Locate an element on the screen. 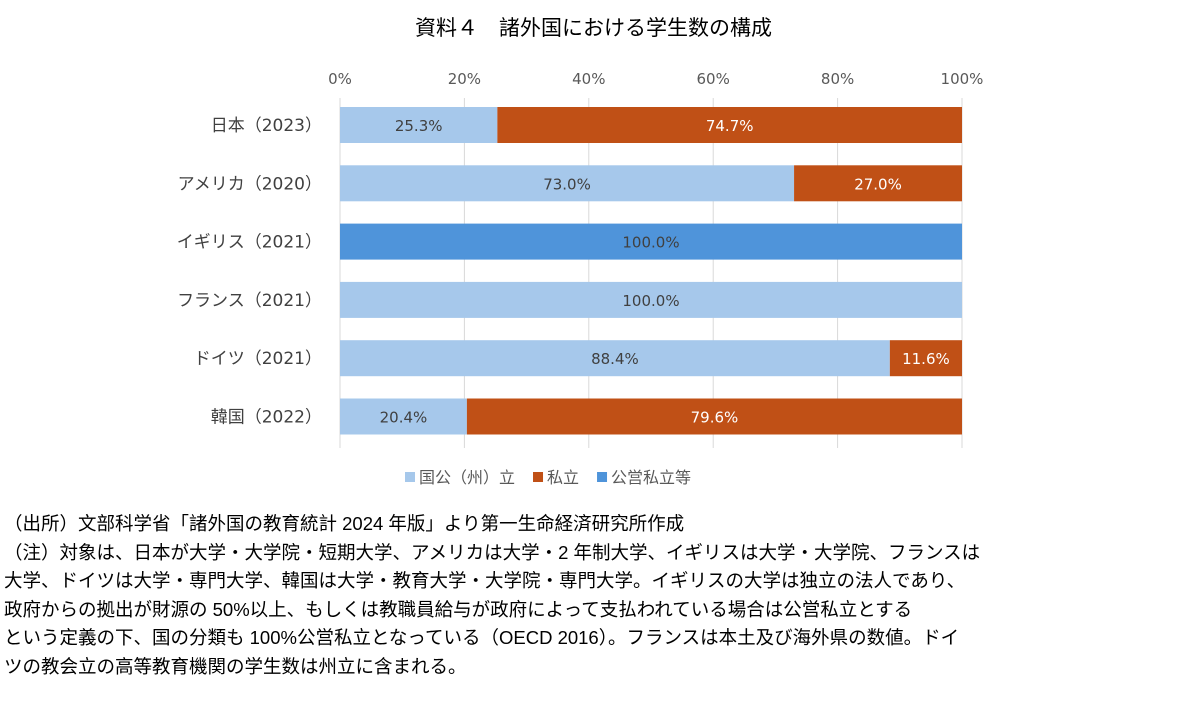 This screenshot has width=1187, height=705. x-tick-label: 0% is located at coordinates (340, 79).